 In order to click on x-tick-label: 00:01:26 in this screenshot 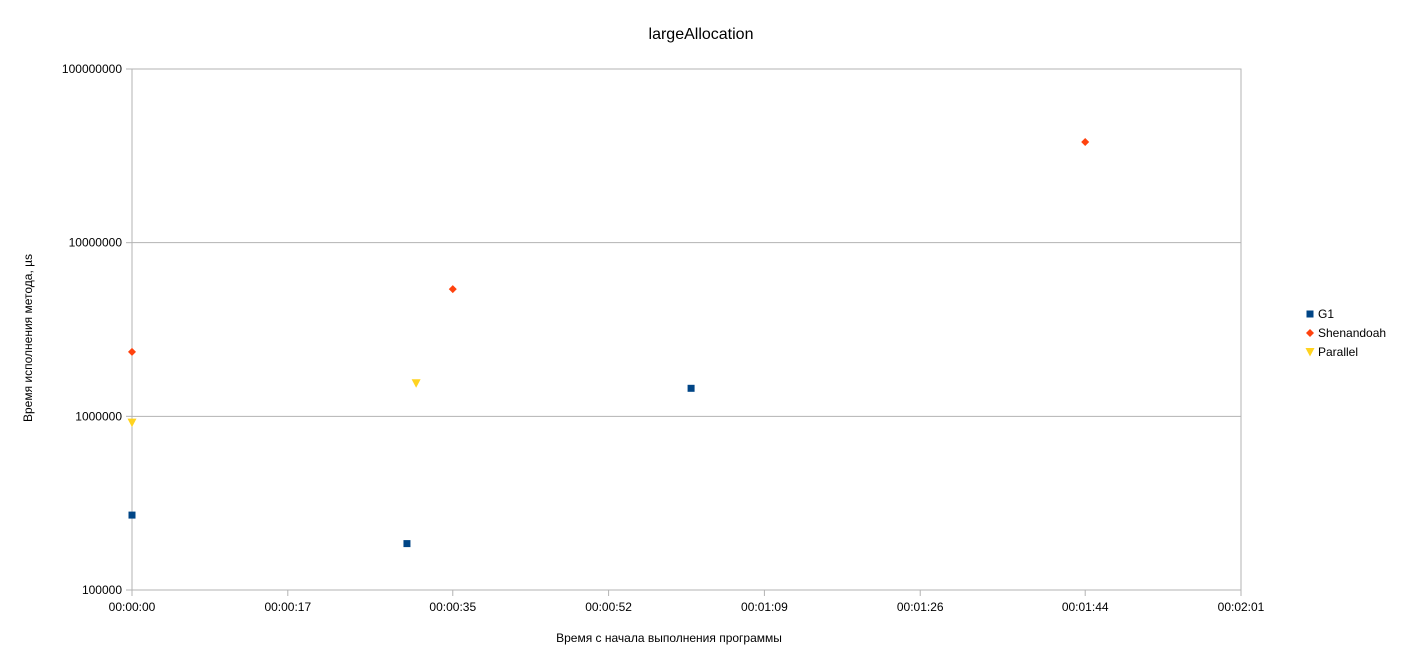, I will do `click(920, 607)`.